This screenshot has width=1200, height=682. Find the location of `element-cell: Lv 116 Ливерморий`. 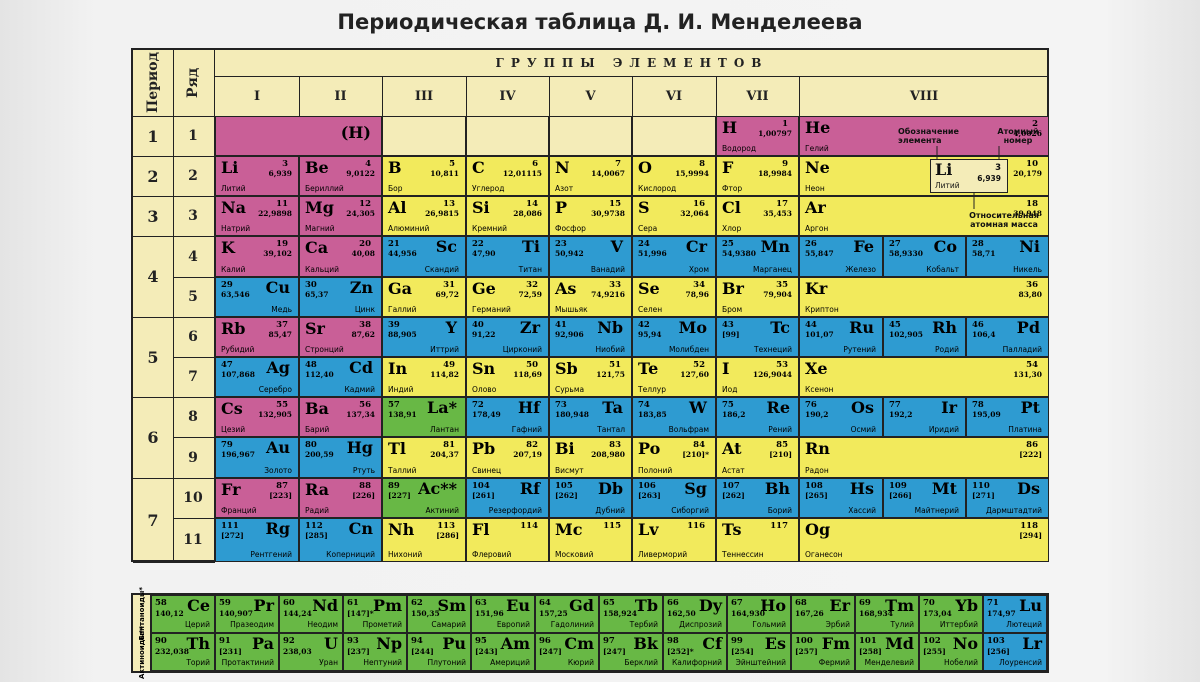

element-cell: Lv 116 Ливерморий is located at coordinates (674, 540).